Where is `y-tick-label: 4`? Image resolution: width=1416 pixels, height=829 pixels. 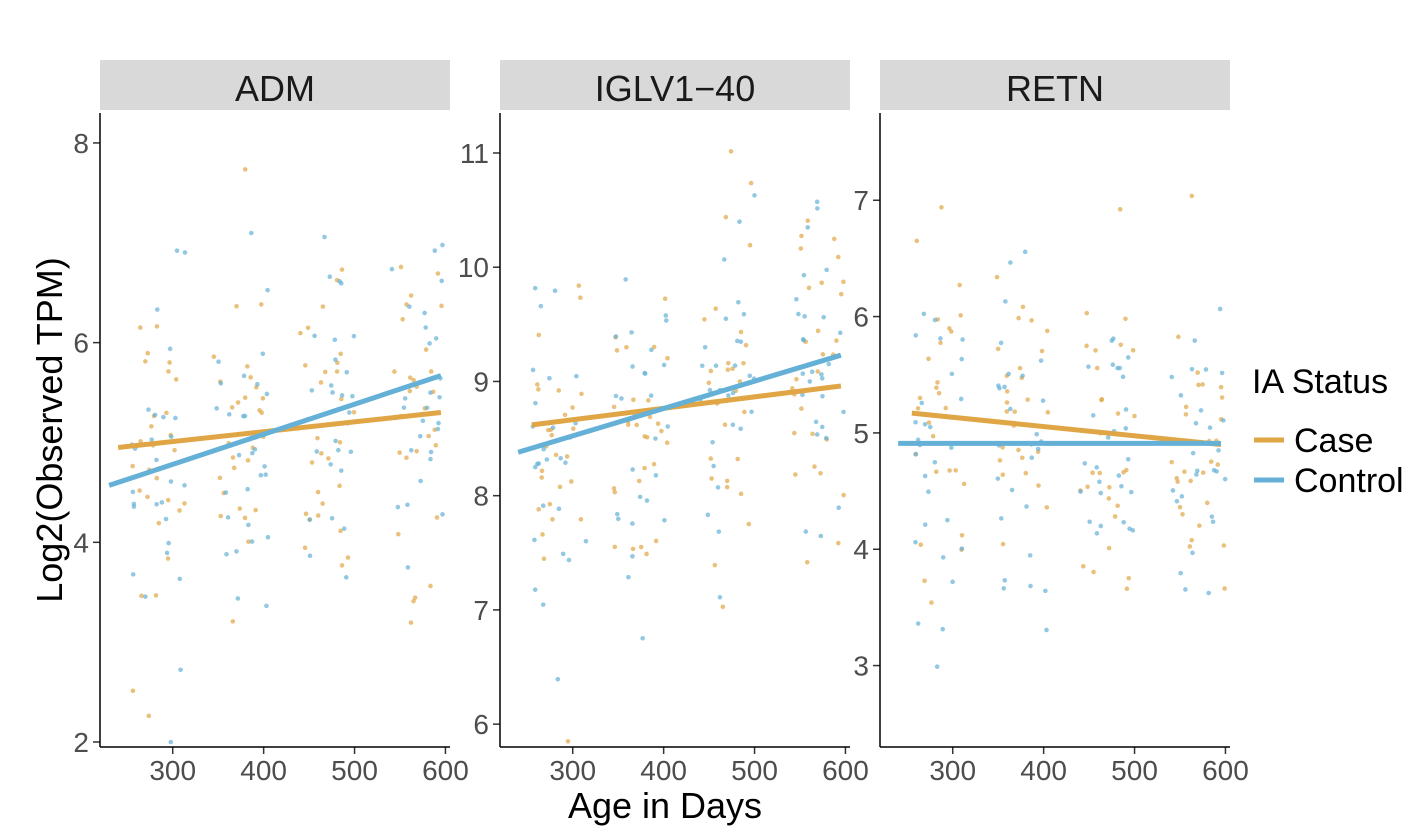
y-tick-label: 4 is located at coordinates (81, 542).